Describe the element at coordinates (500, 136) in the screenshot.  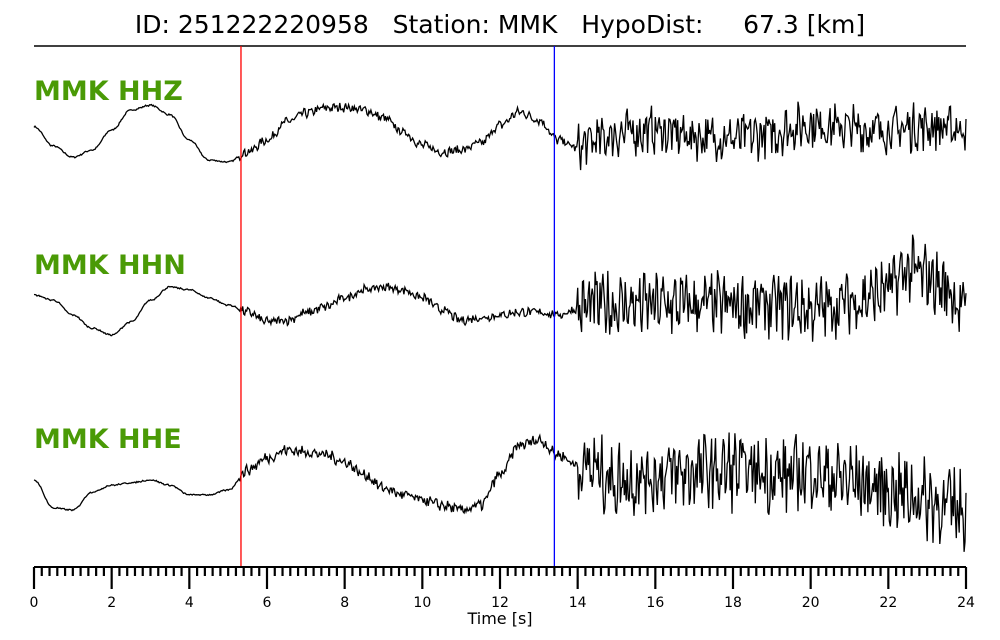
I see `trace-mmk-hhz` at that location.